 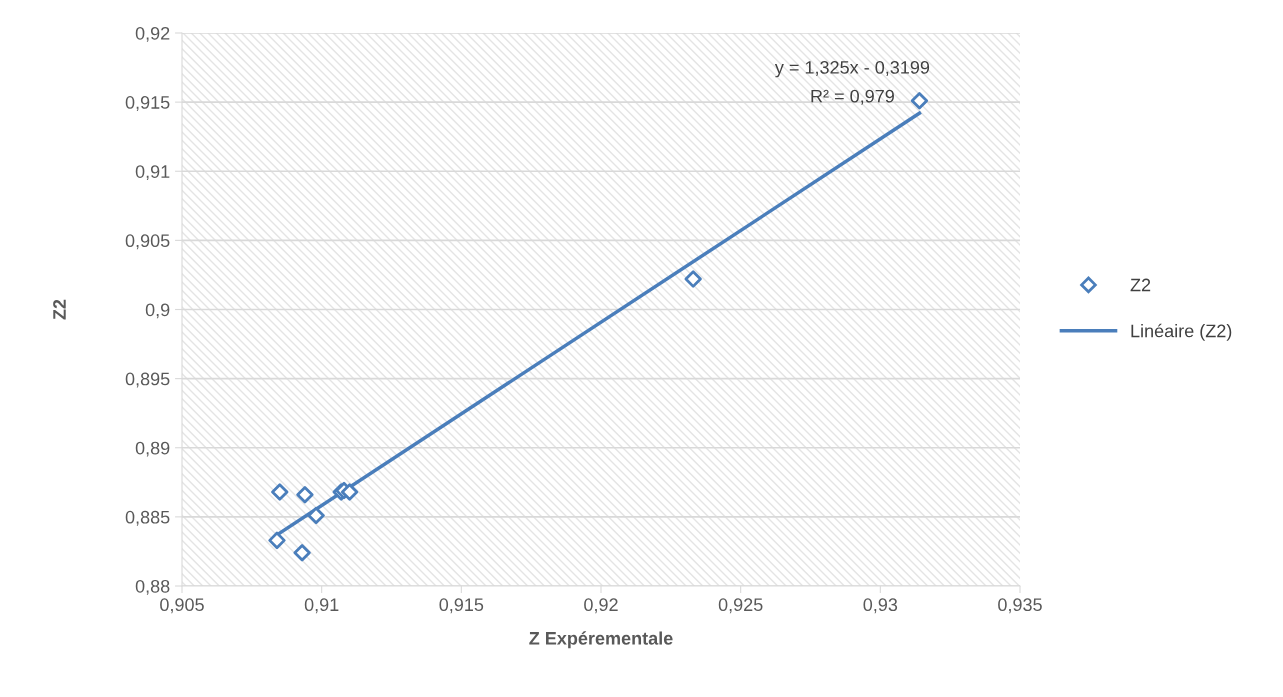 I want to click on x-tick-label: 0,93, so click(x=880, y=606).